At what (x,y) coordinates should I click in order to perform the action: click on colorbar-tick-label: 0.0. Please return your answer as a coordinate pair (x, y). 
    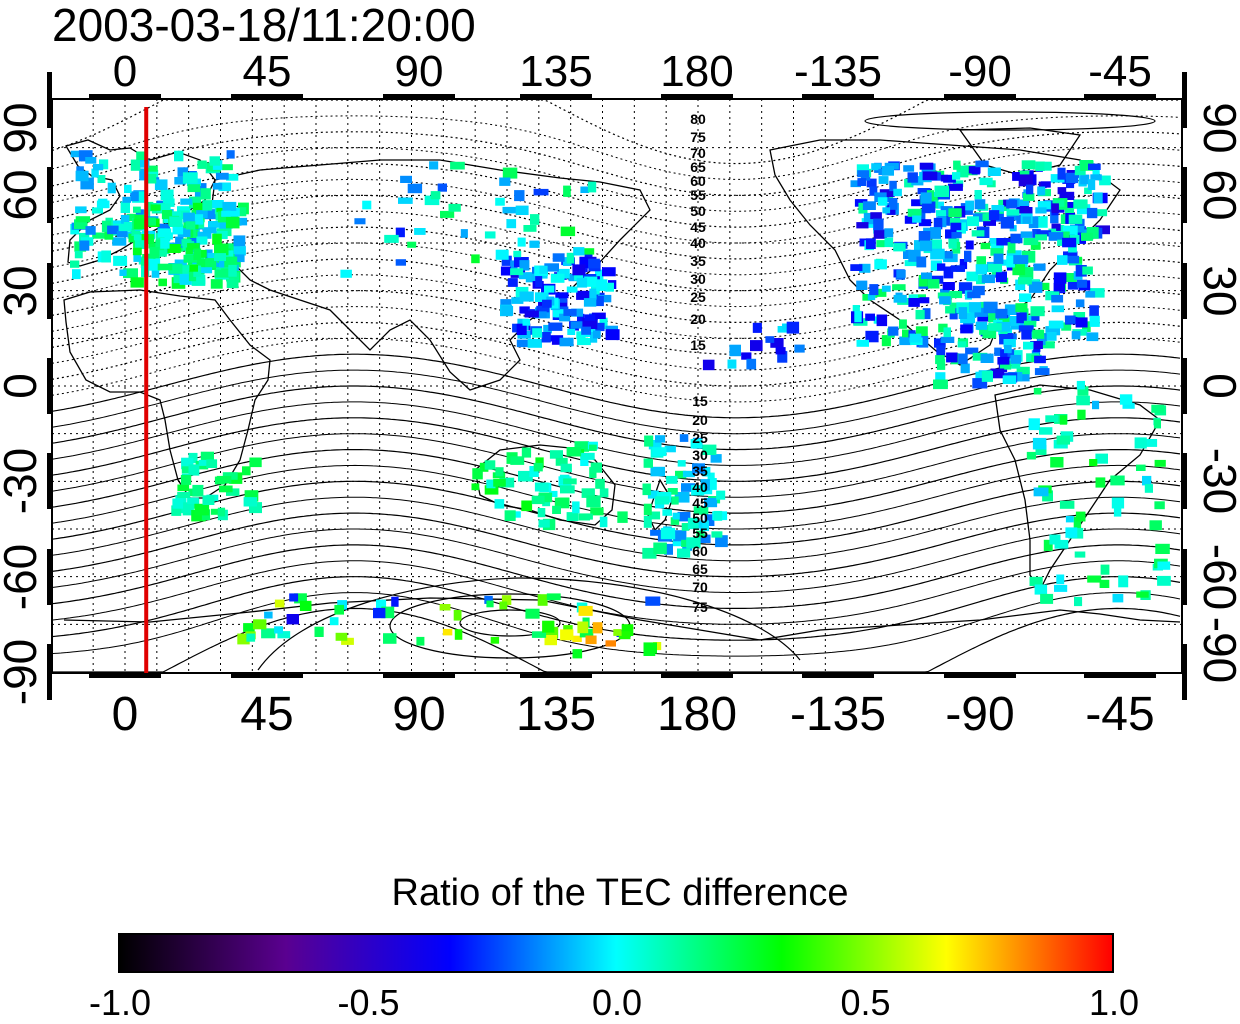
    Looking at the image, I should click on (617, 1002).